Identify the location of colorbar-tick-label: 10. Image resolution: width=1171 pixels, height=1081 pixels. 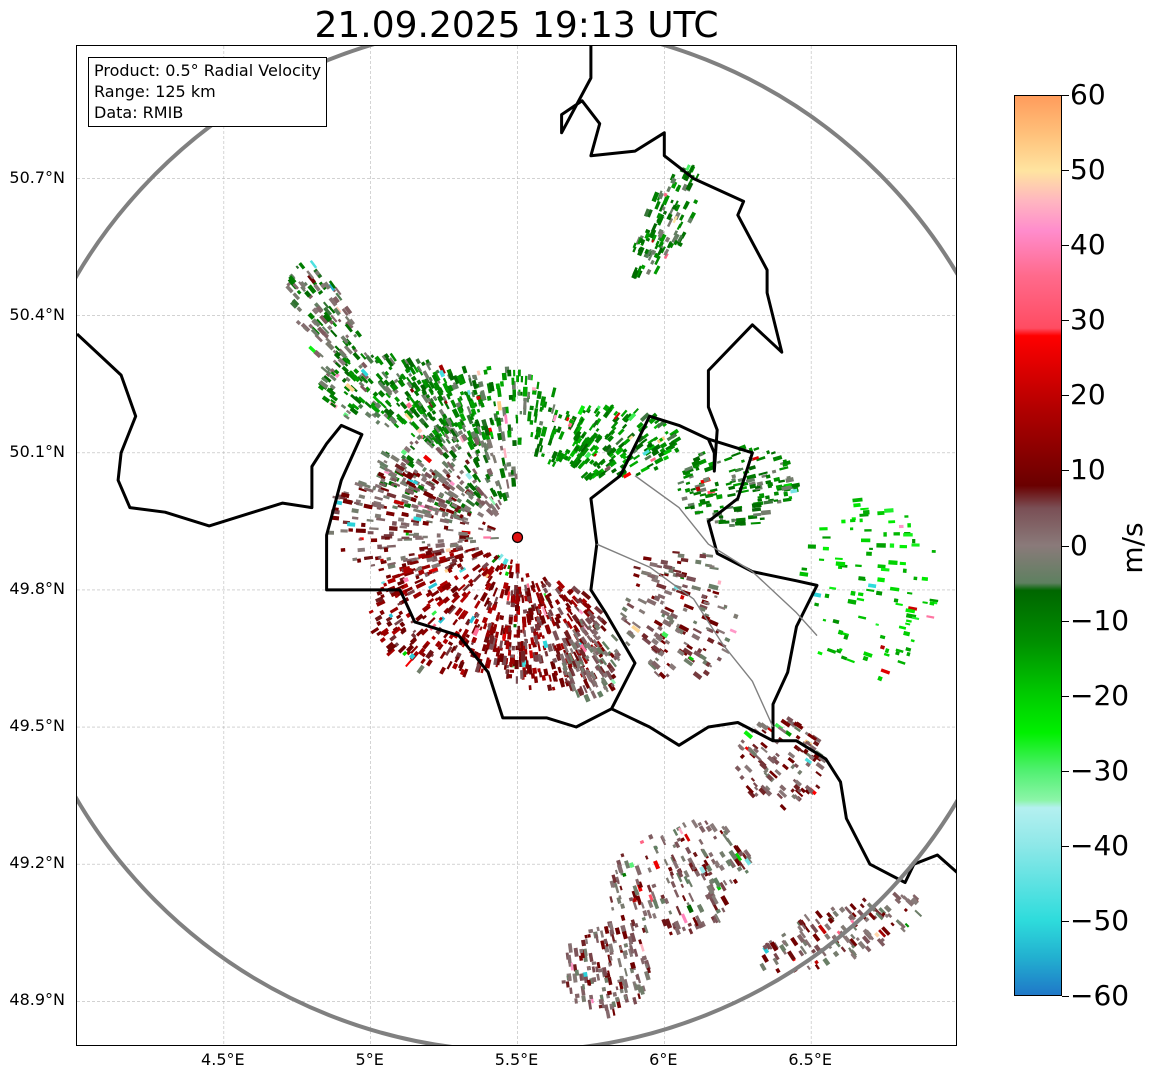
(1088, 470).